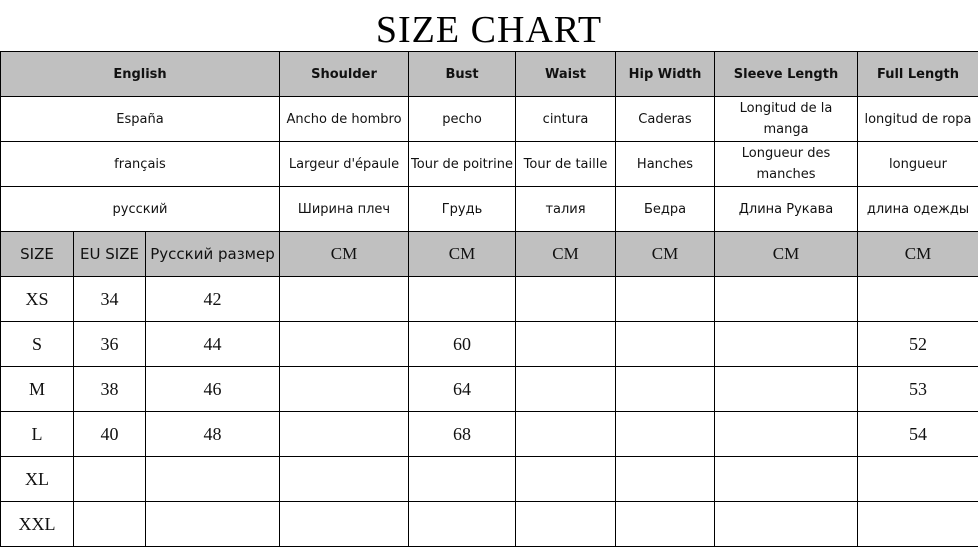 This screenshot has width=978, height=547. Describe the element at coordinates (344, 164) in the screenshot. I see `translation-cell: Largeur d'épaule` at that location.